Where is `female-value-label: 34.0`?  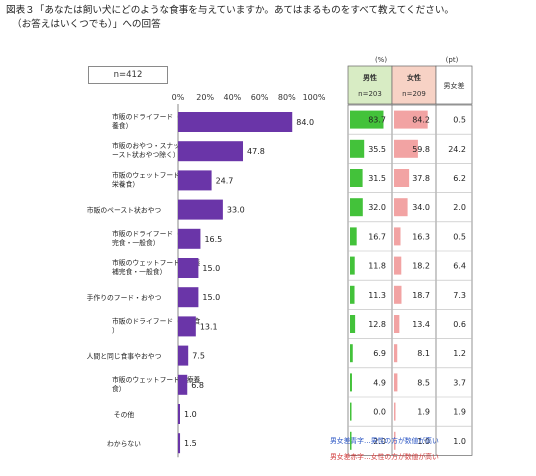 female-value-label: 34.0 is located at coordinates (421, 207).